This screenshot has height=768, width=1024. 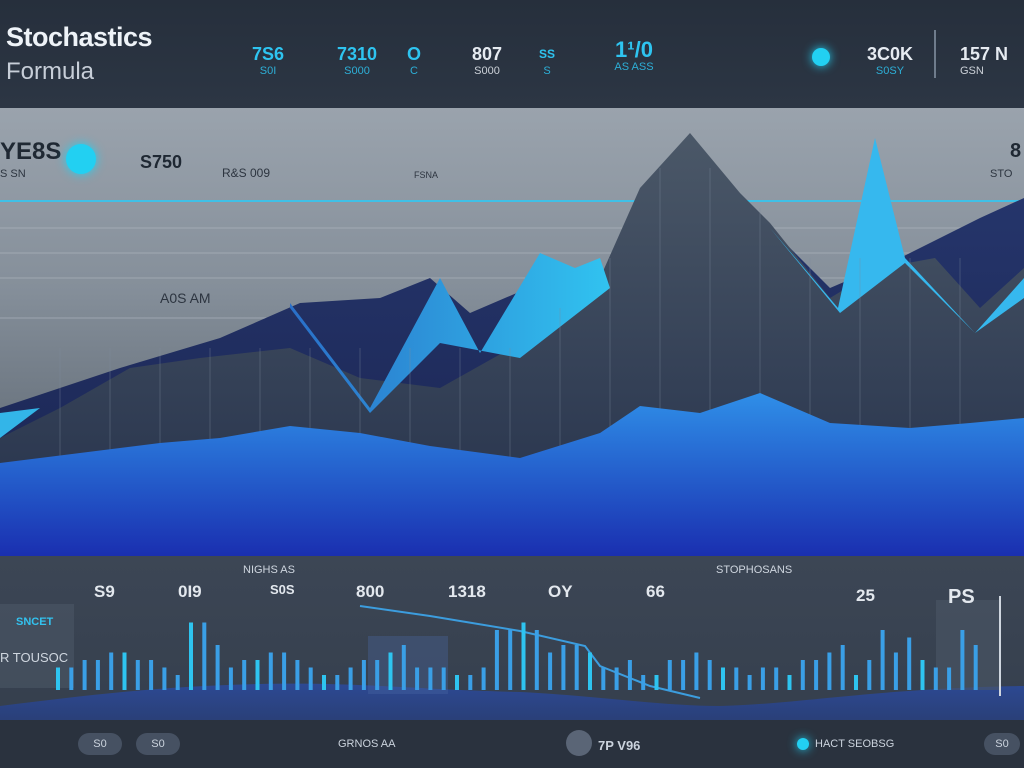 I want to click on stat-7: 3C0K S0SY, so click(x=890, y=61).